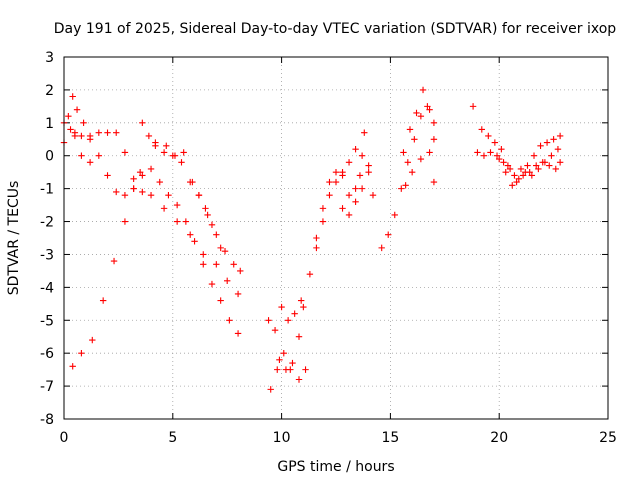  What do you see at coordinates (335, 467) in the screenshot?
I see `x-axis-label: GPS time / hours` at bounding box center [335, 467].